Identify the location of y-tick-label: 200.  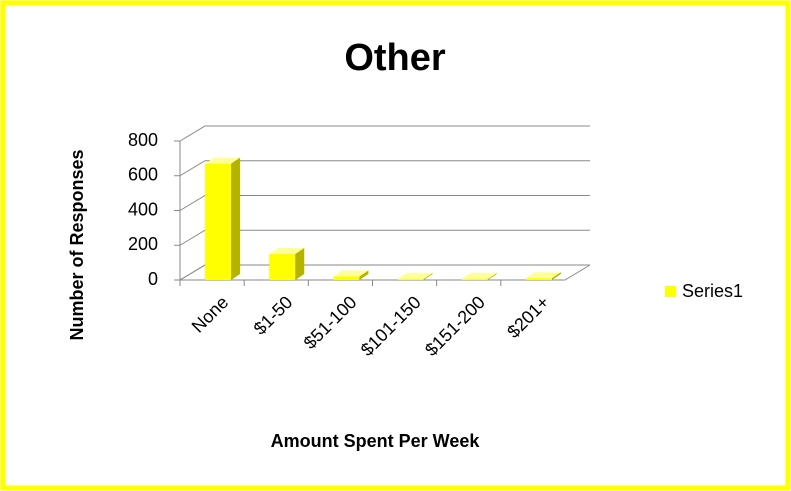
(143, 244).